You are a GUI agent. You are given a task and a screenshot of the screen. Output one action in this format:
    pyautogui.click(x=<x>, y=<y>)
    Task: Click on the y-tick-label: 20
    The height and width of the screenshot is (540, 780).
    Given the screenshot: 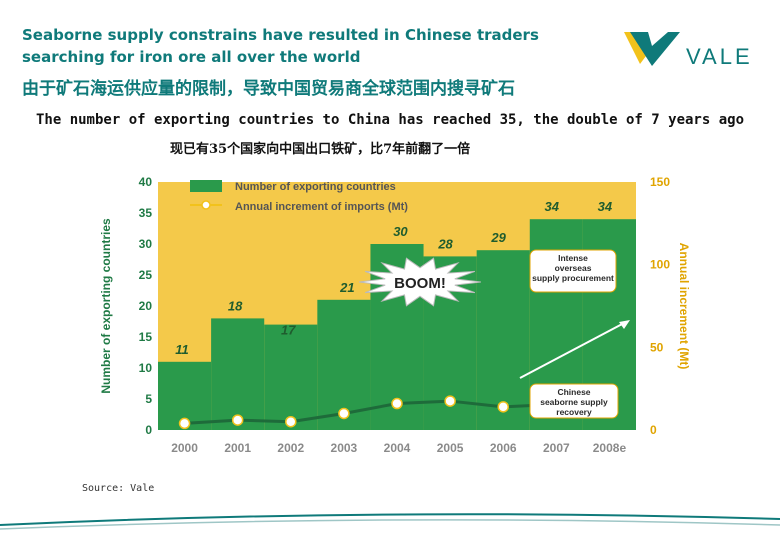 What is the action you would take?
    pyautogui.click(x=146, y=306)
    